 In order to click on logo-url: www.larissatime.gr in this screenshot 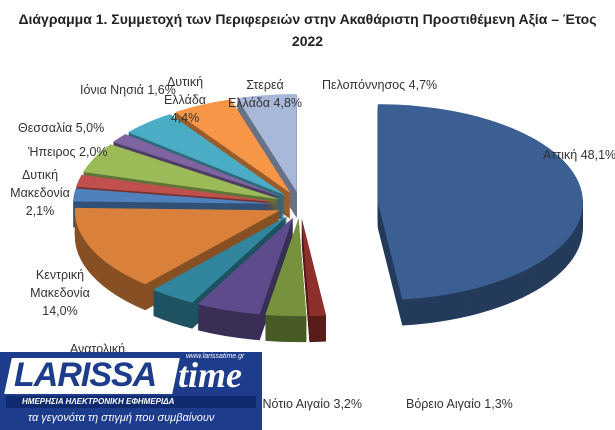, I will do `click(215, 356)`.